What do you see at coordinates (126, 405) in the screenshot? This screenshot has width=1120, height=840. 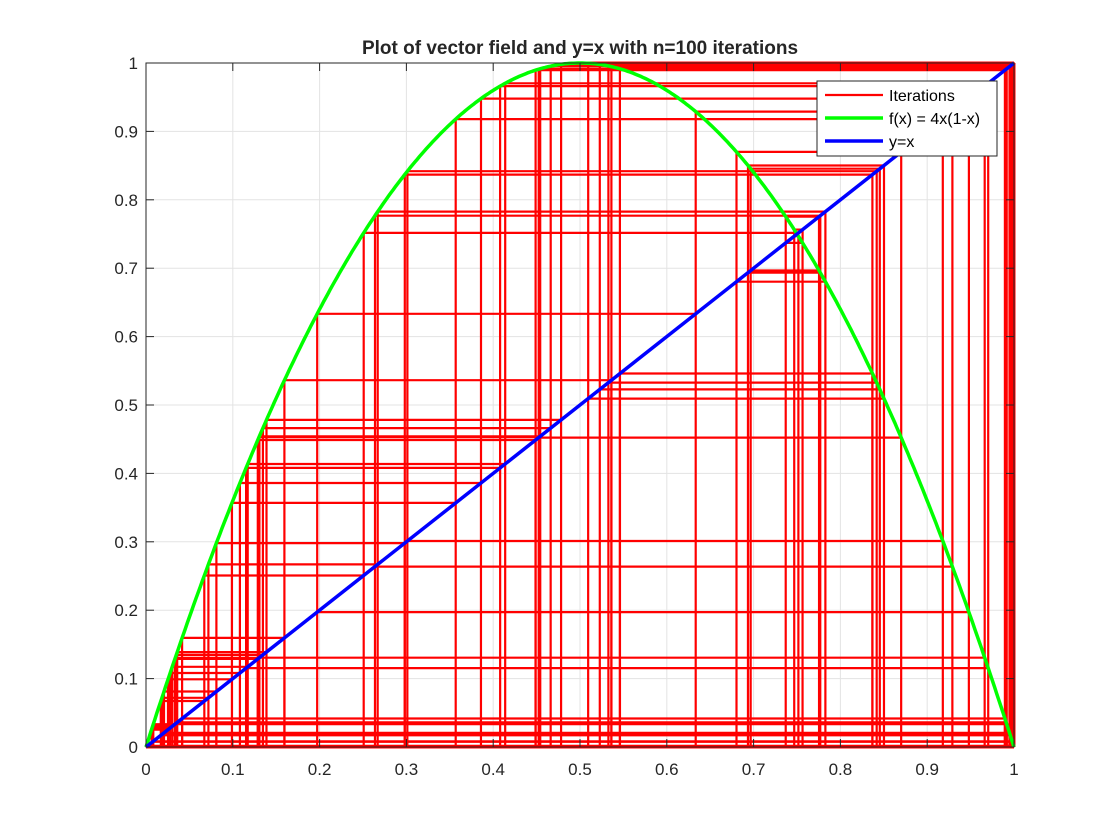 I see `y-tick-label: 0.5` at bounding box center [126, 405].